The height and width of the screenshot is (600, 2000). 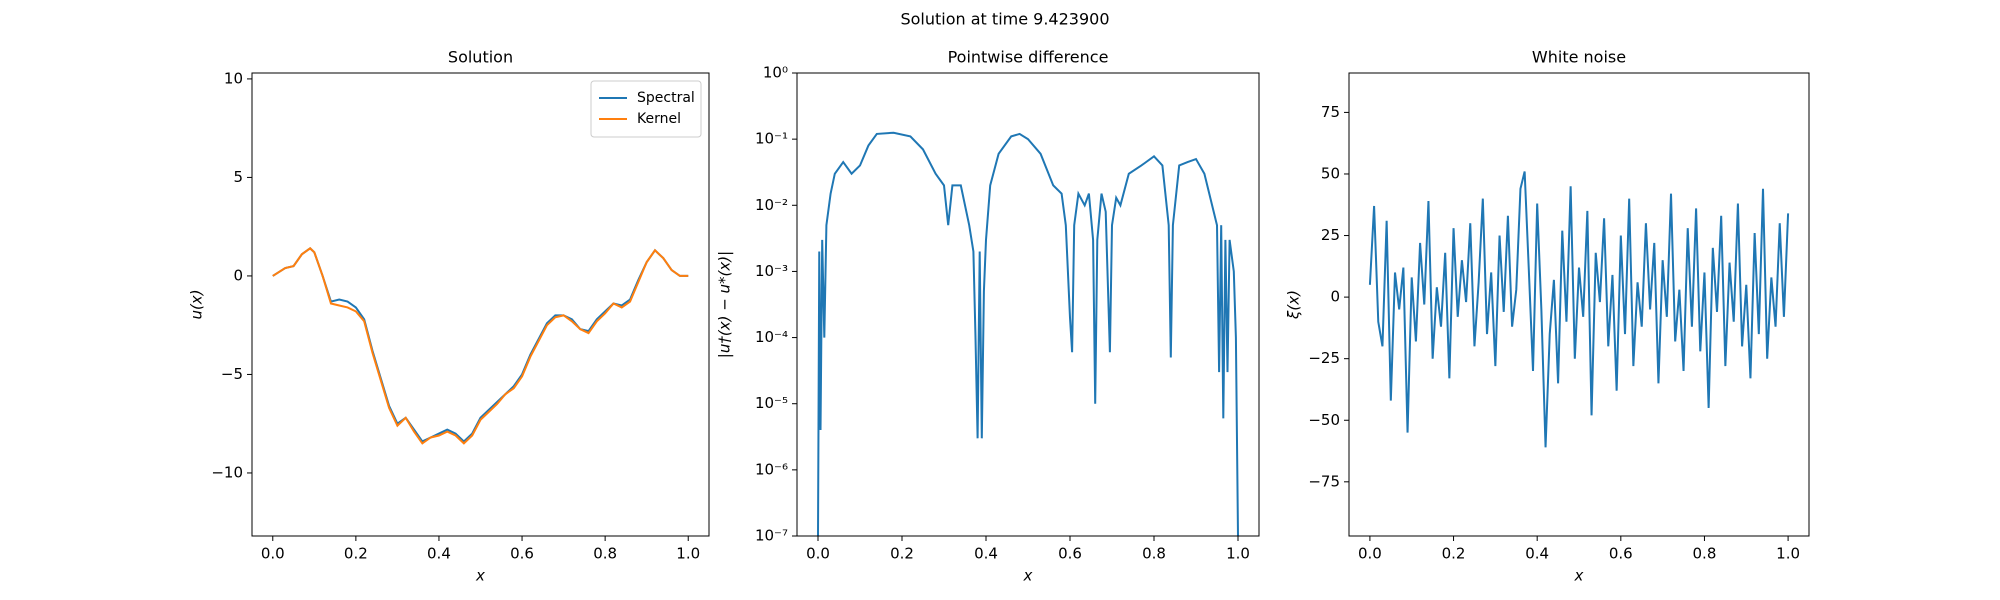 I want to click on y-tick-label: 10⁻⁷, so click(x=771, y=536).